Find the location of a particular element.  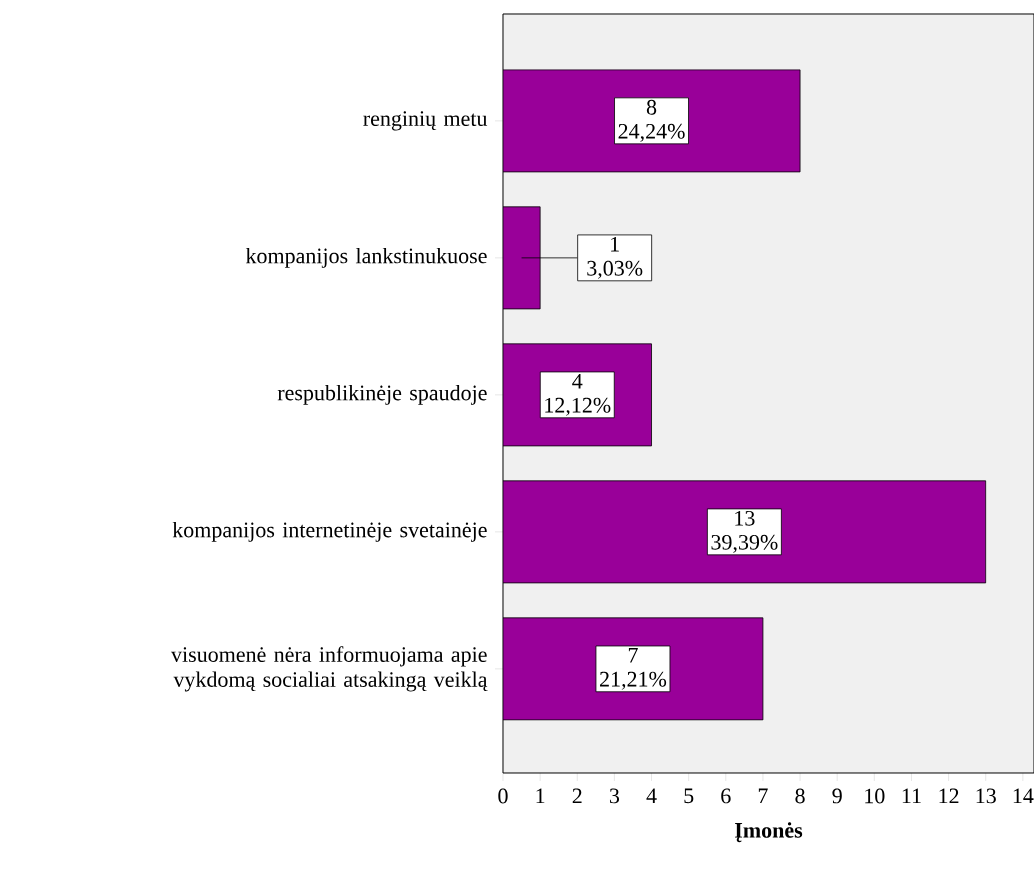

x-tick-label: 8 is located at coordinates (800, 796).